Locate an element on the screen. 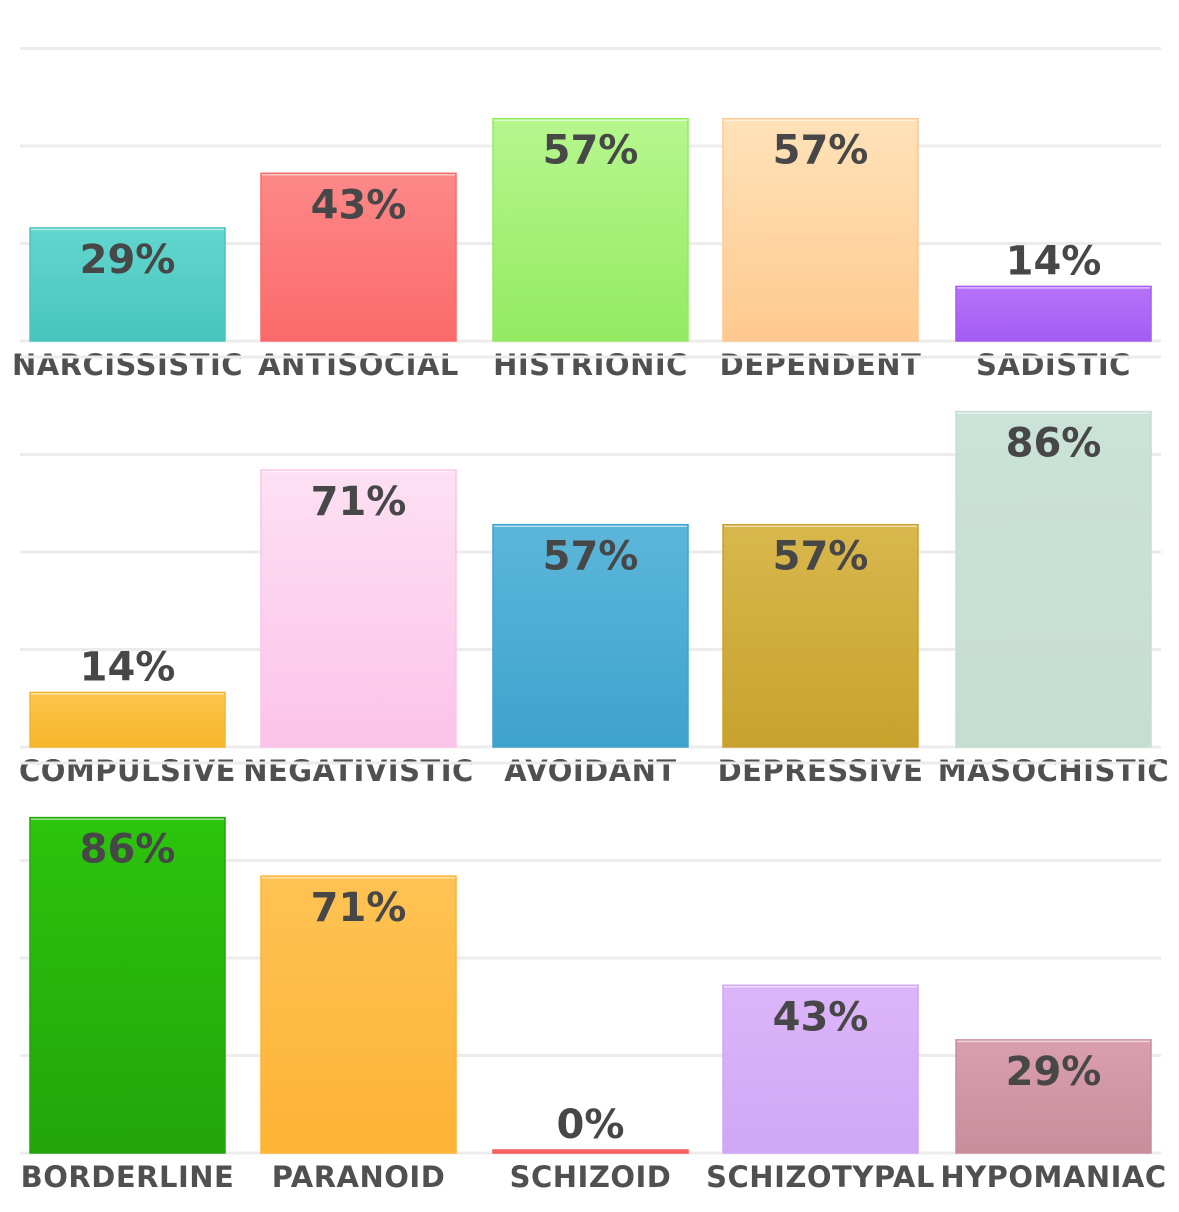 This screenshot has width=1179, height=1212. category-label: SADISTIC is located at coordinates (1053, 365).